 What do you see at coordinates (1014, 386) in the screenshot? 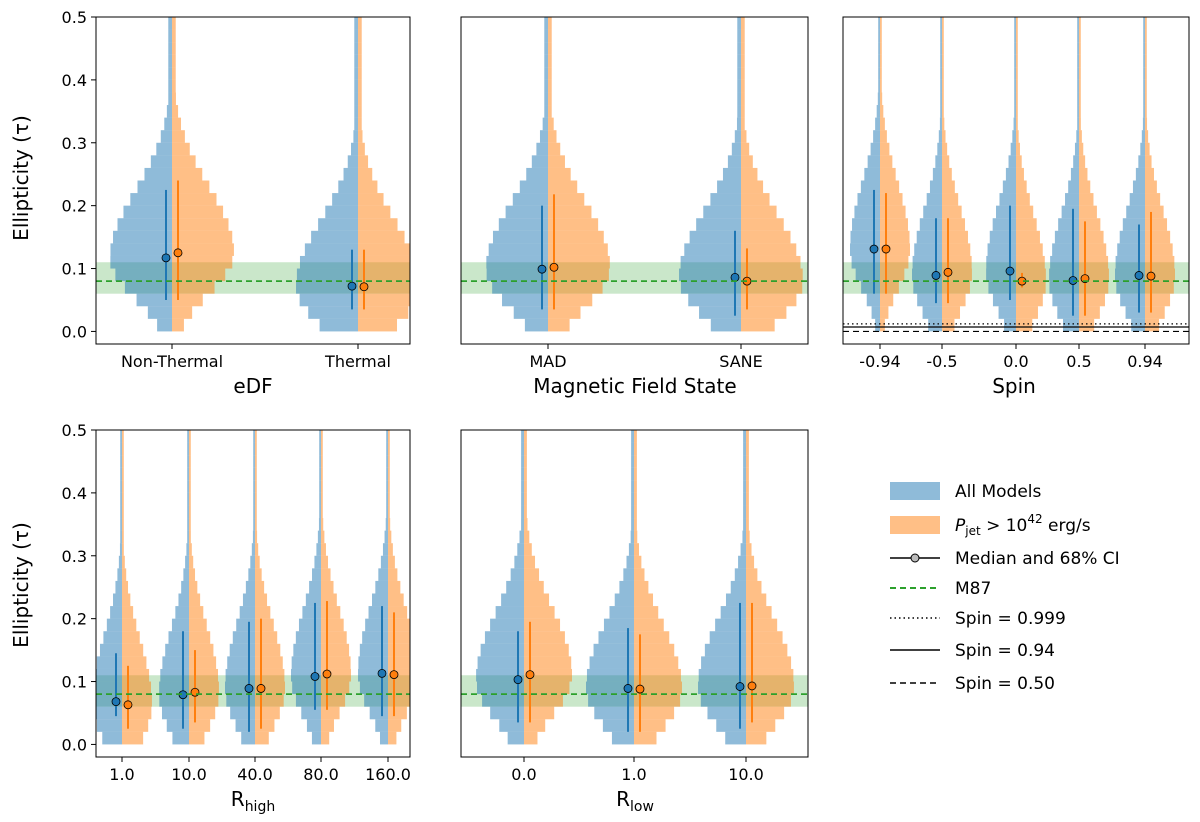
I see `x-axis-label-spin: Spin` at bounding box center [1014, 386].